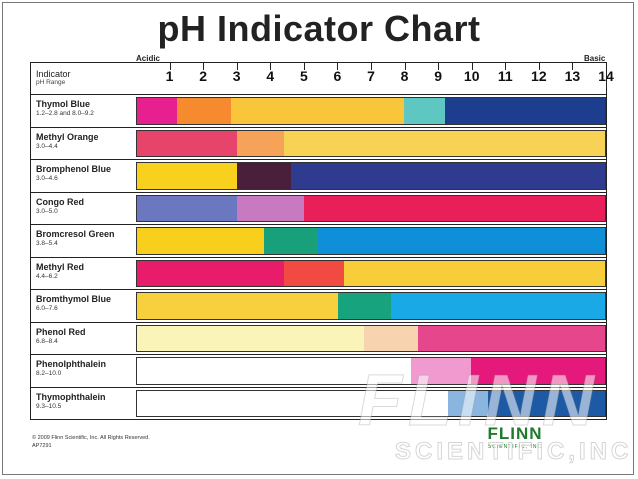  What do you see at coordinates (318, 419) in the screenshot?
I see `bottom-border` at bounding box center [318, 419].